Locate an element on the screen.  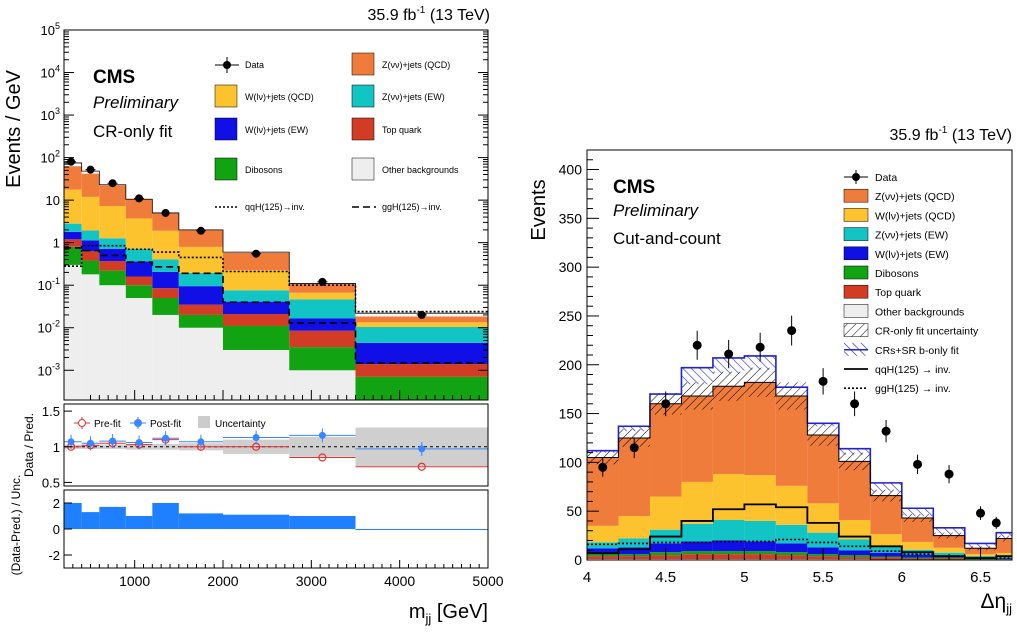
legend-9-label: CRs+SR b-only fit is located at coordinates (917, 351).